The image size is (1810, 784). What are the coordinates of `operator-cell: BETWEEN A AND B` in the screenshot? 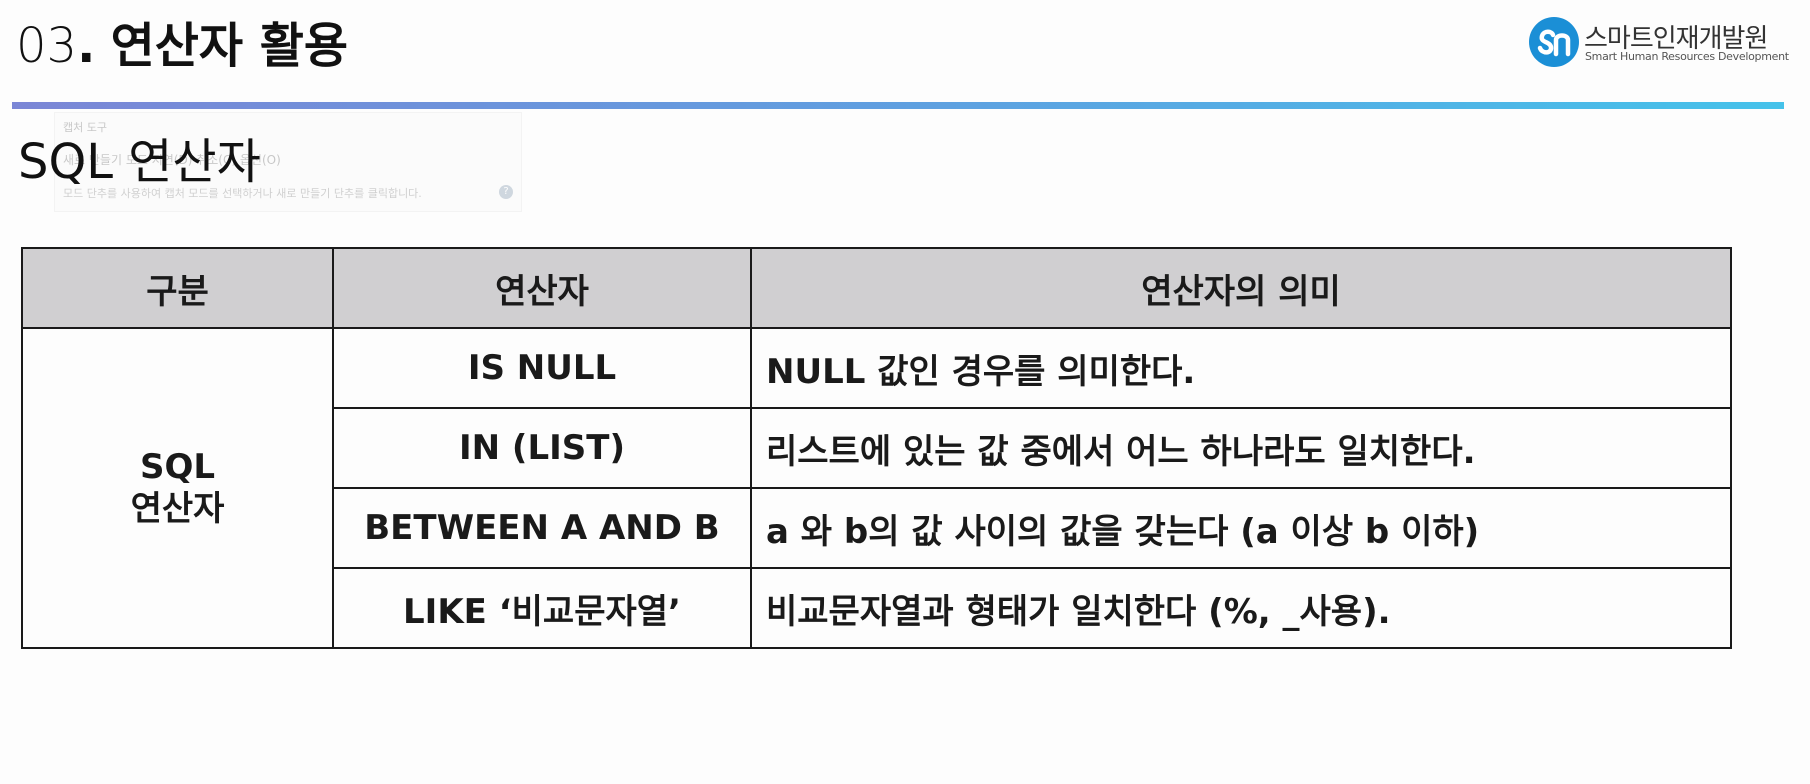 It's located at (542, 528).